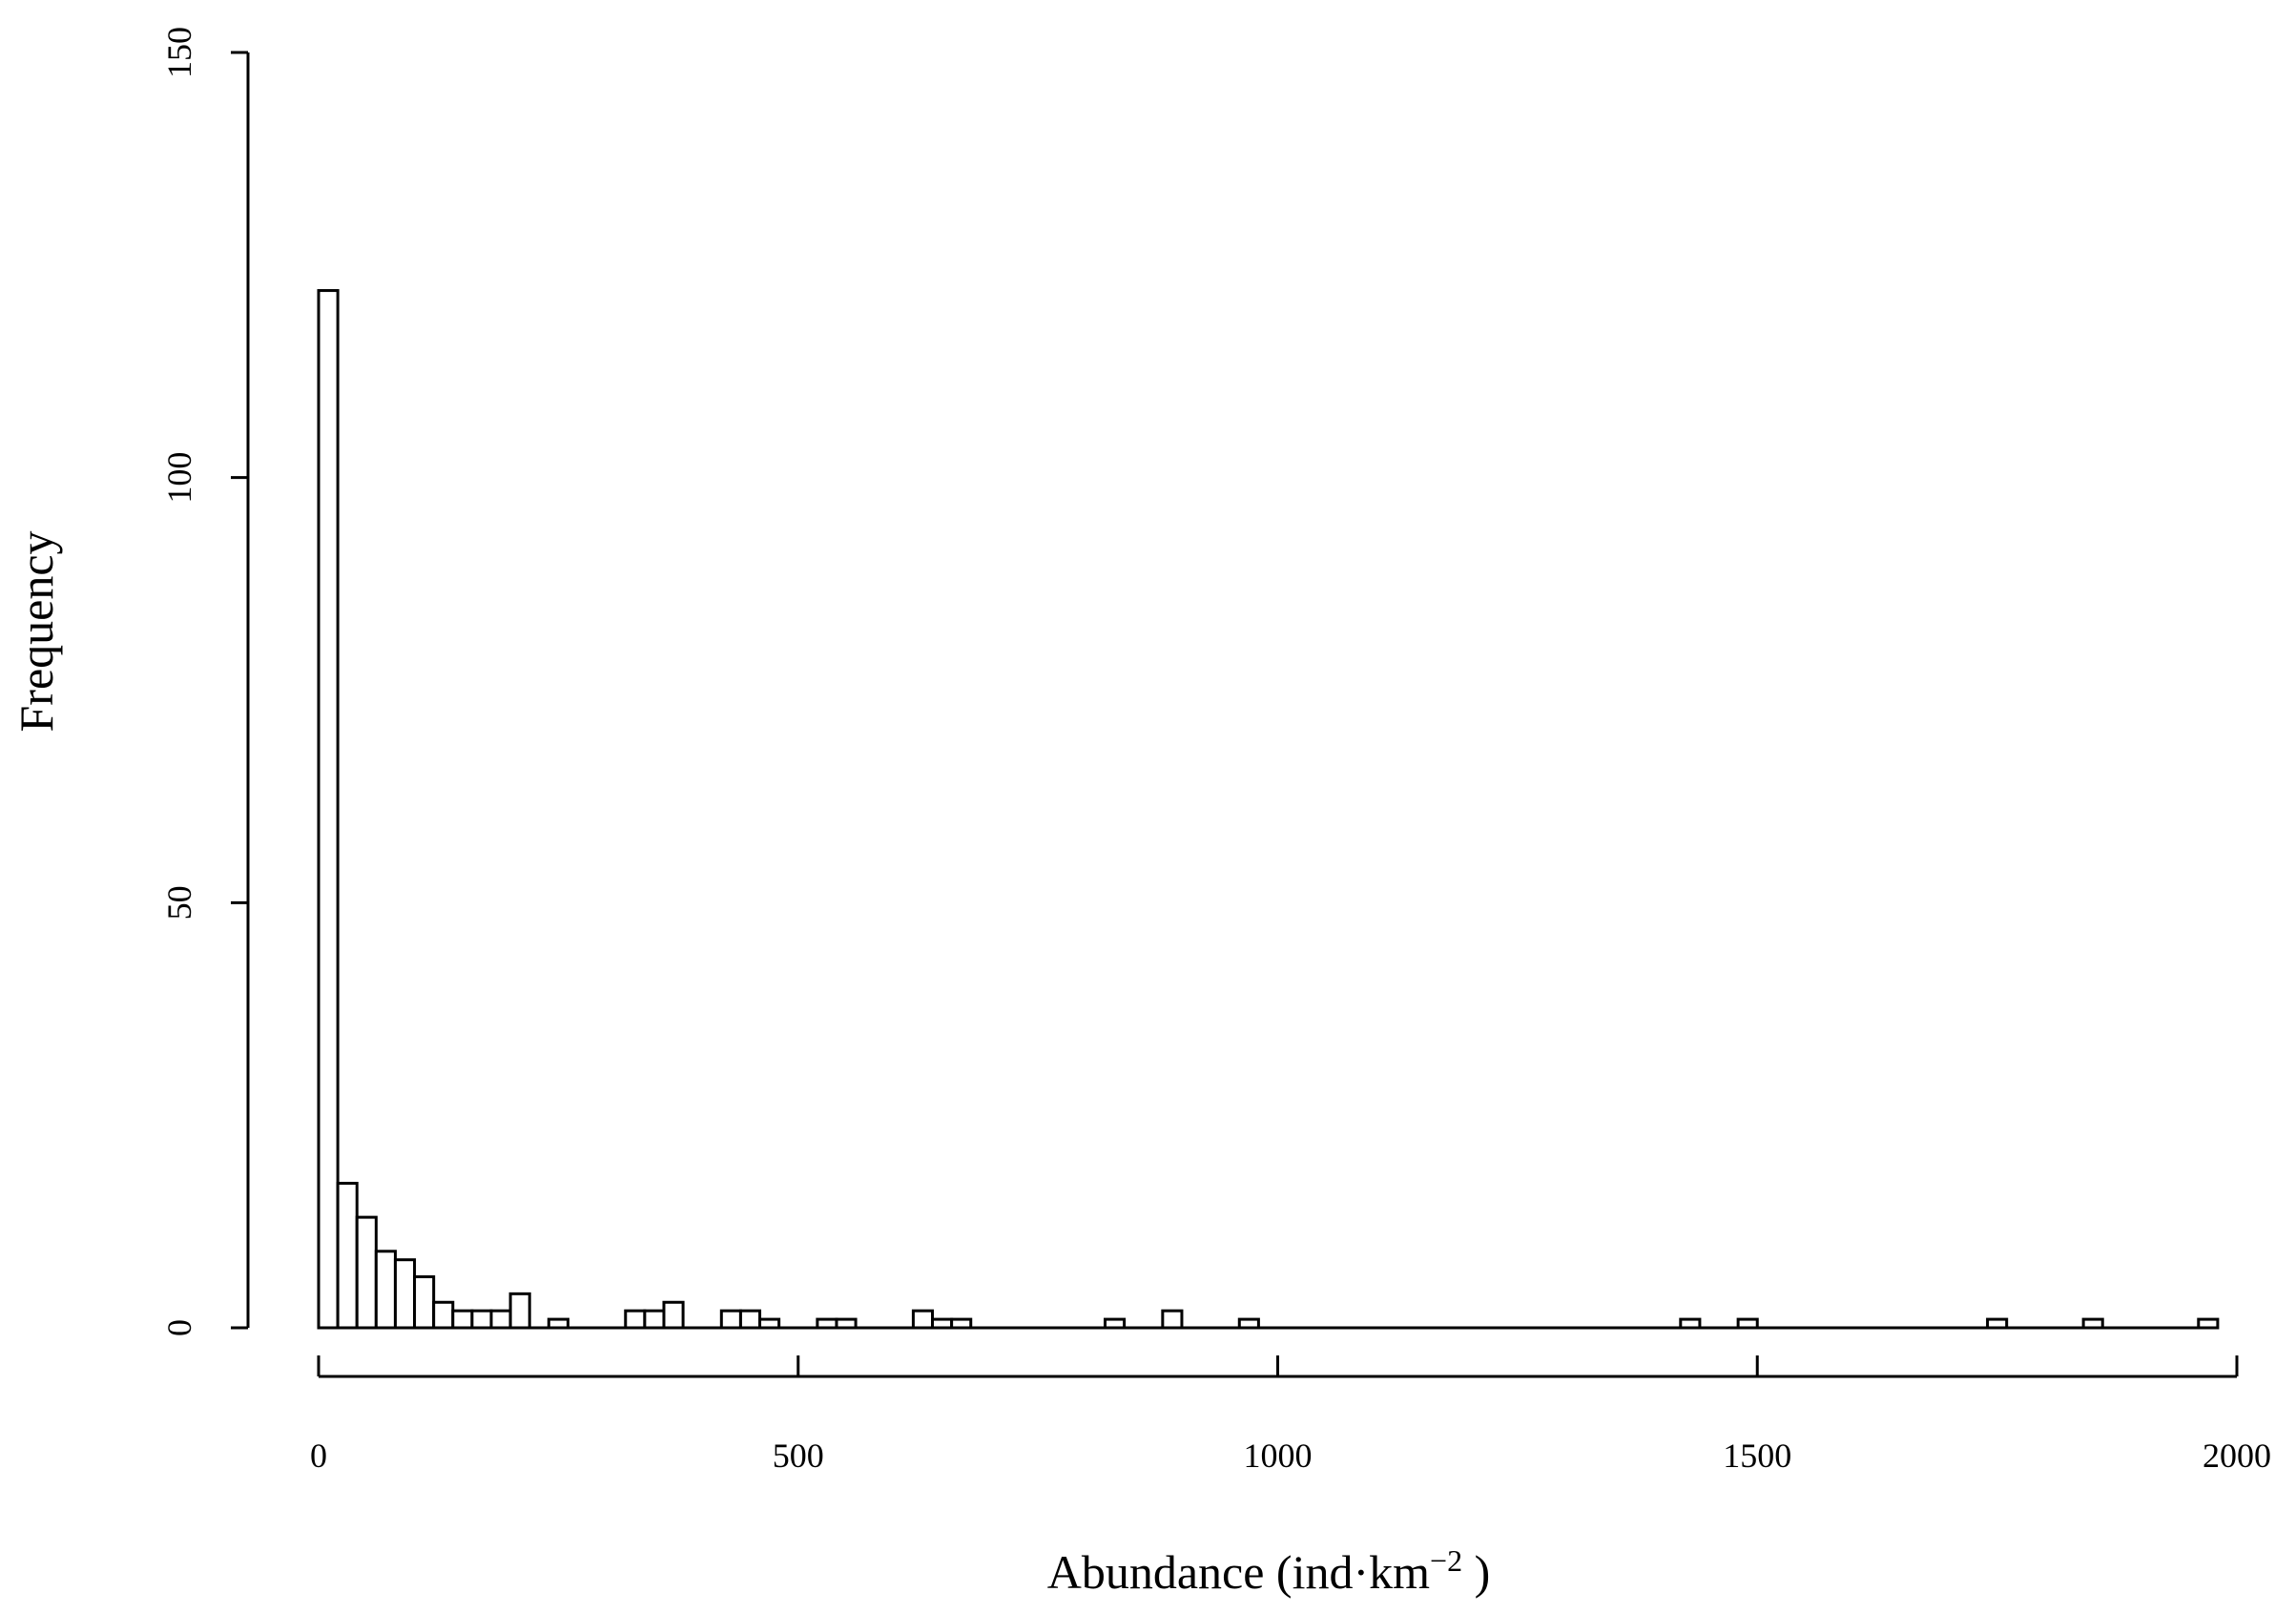  Describe the element at coordinates (1238, 1572) in the screenshot. I see `x-axis-title-main: Abundance (ind·km` at that location.